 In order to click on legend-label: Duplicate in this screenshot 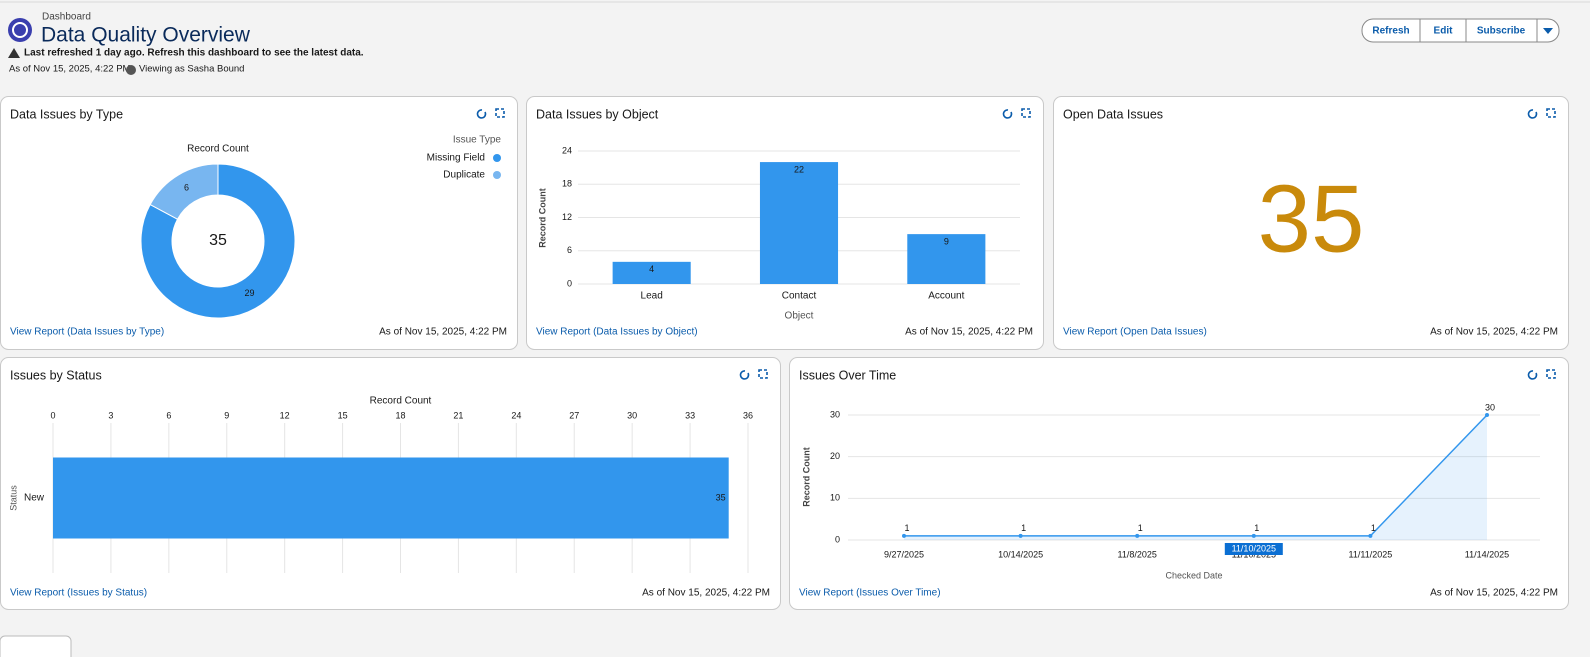, I will do `click(464, 175)`.